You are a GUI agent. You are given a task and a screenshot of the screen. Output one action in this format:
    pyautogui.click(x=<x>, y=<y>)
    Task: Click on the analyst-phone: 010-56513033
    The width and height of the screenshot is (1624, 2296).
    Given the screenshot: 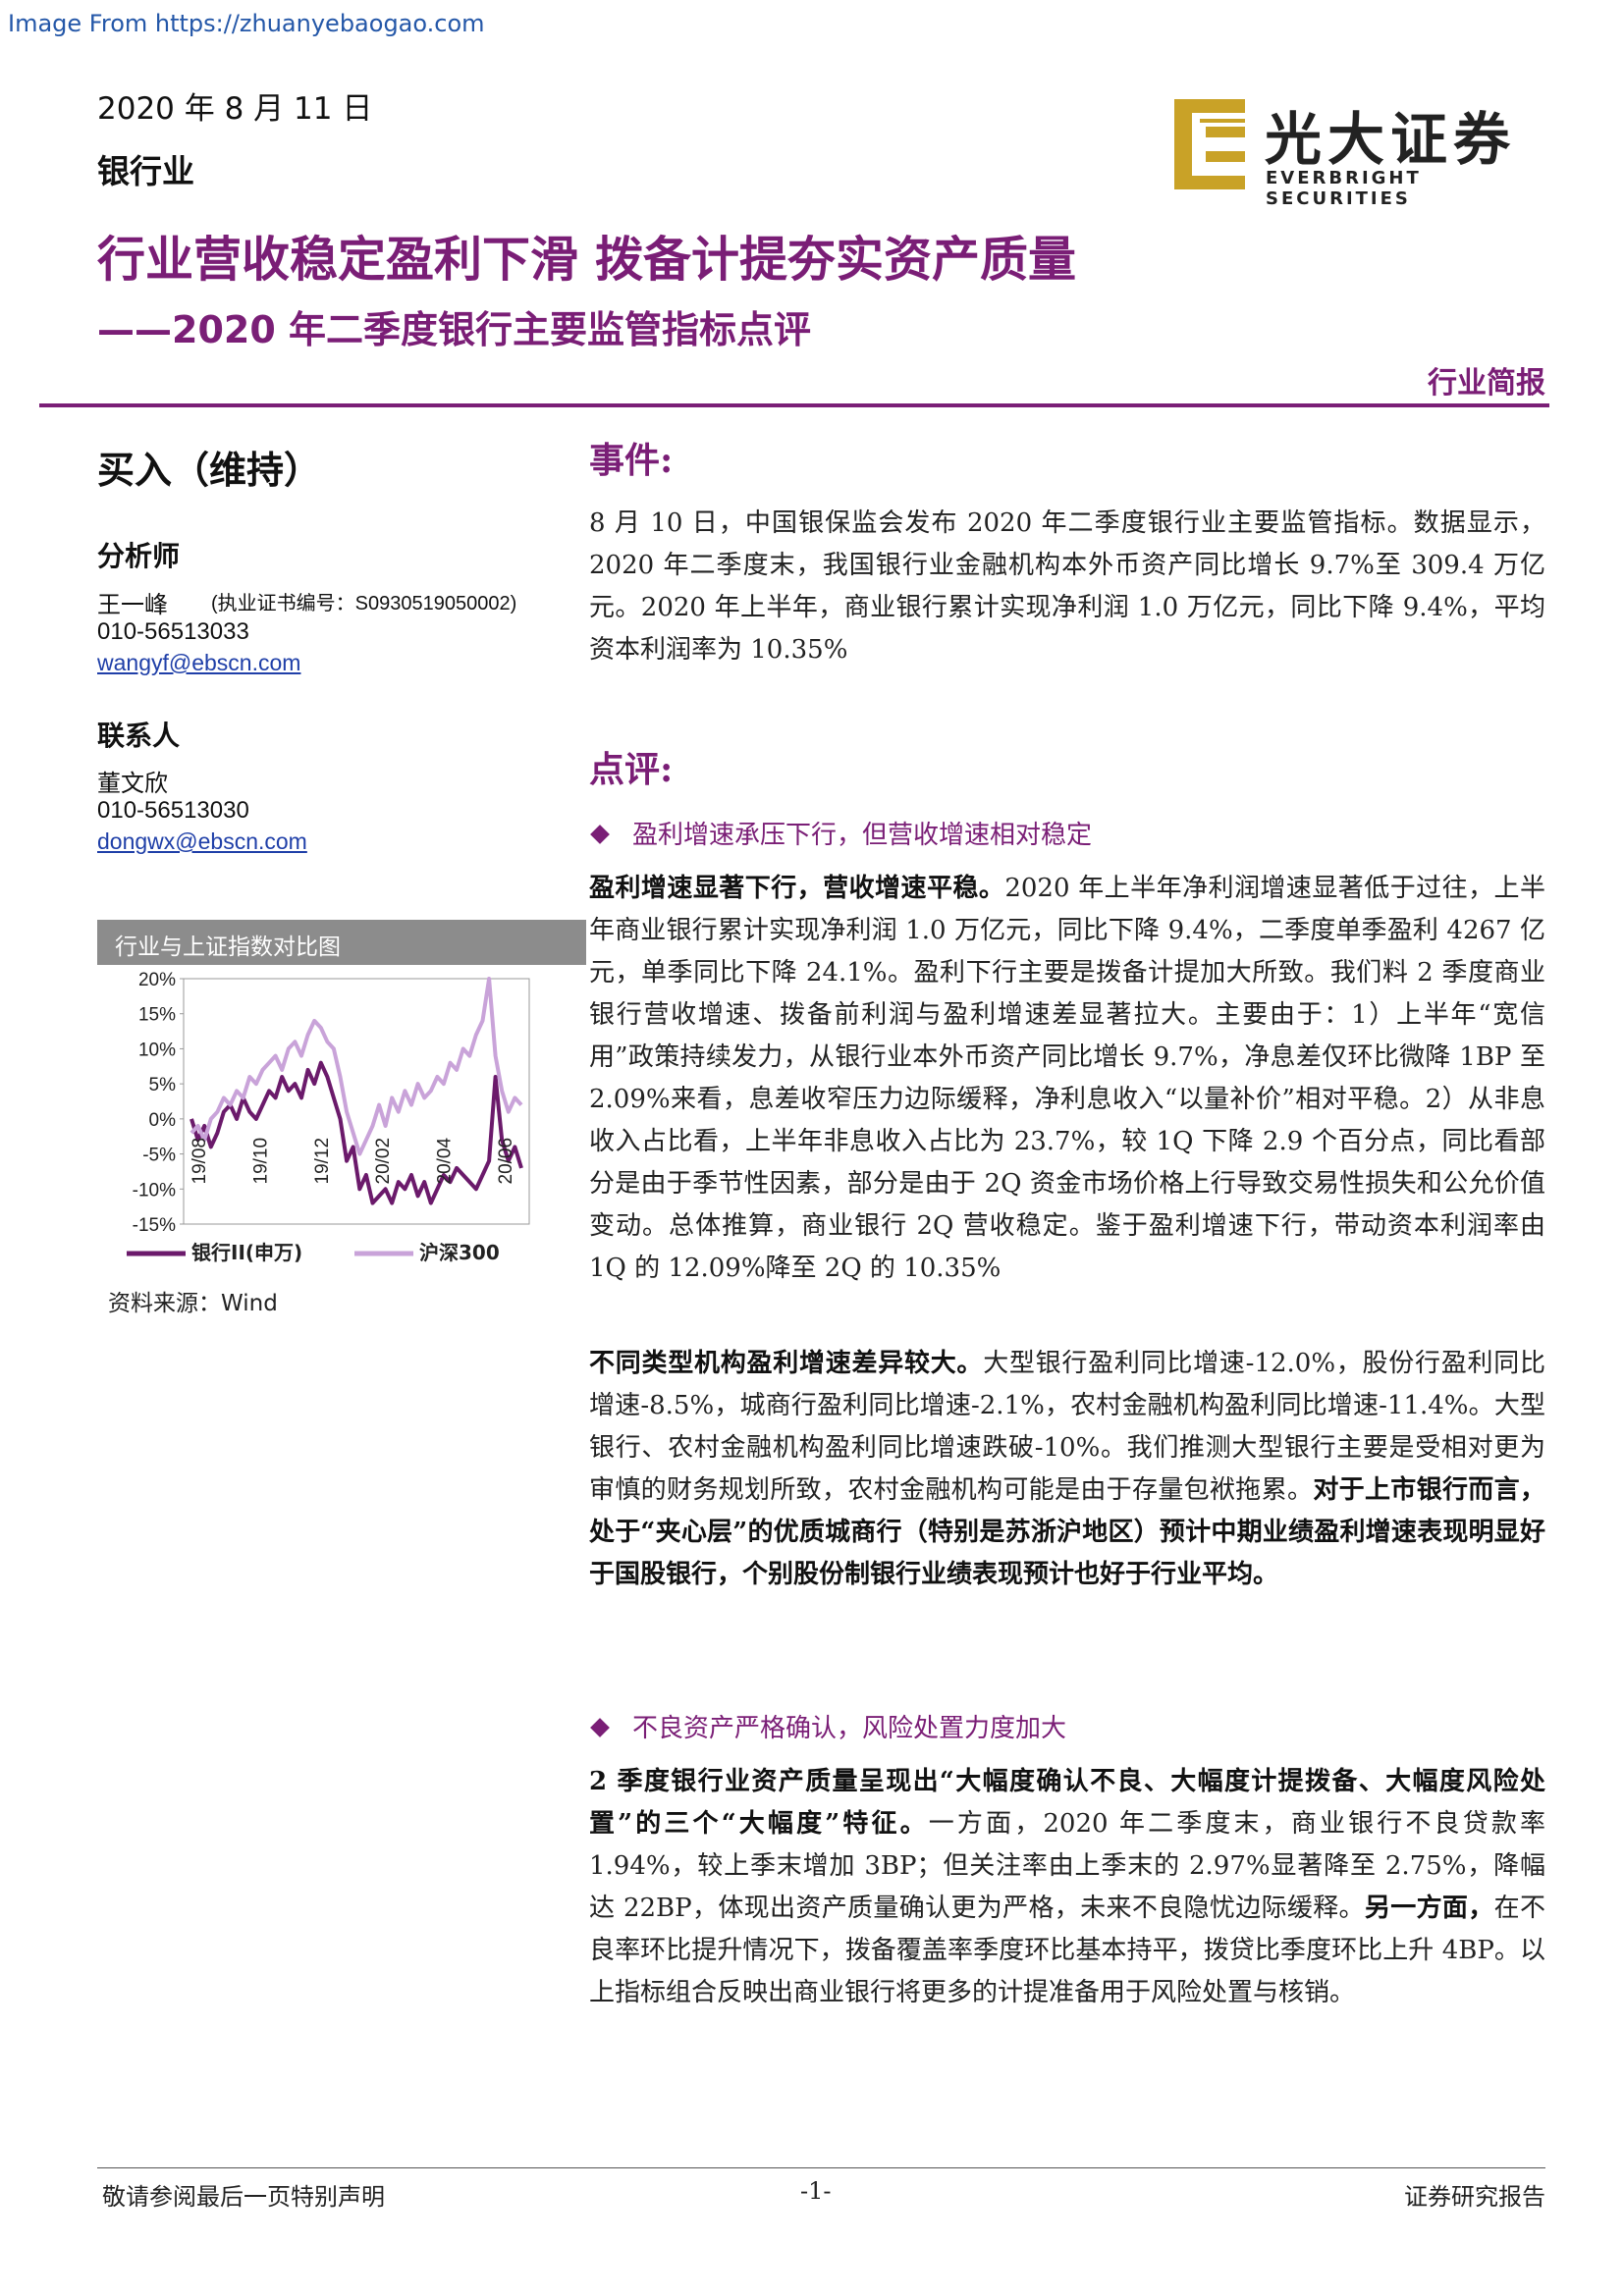 What is the action you would take?
    pyautogui.click(x=173, y=632)
    